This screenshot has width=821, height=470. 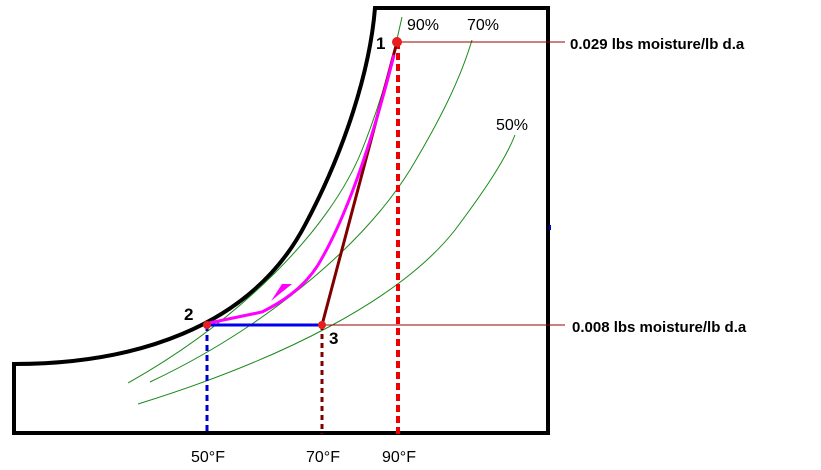 What do you see at coordinates (322, 325) in the screenshot?
I see `point-3-marker` at bounding box center [322, 325].